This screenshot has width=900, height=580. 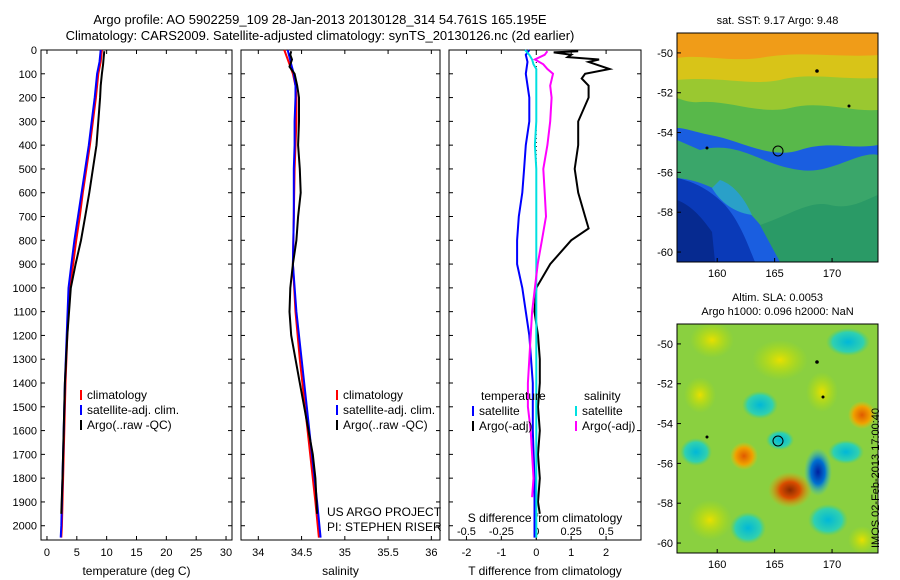 What do you see at coordinates (107, 553) in the screenshot?
I see `x-tick-label: 10` at bounding box center [107, 553].